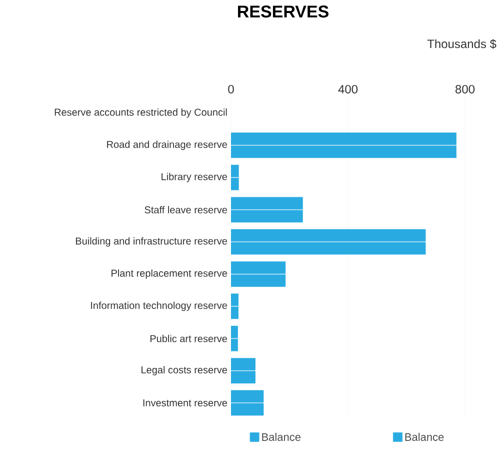  I want to click on y-tick-label: Staff leave reserve, so click(186, 210).